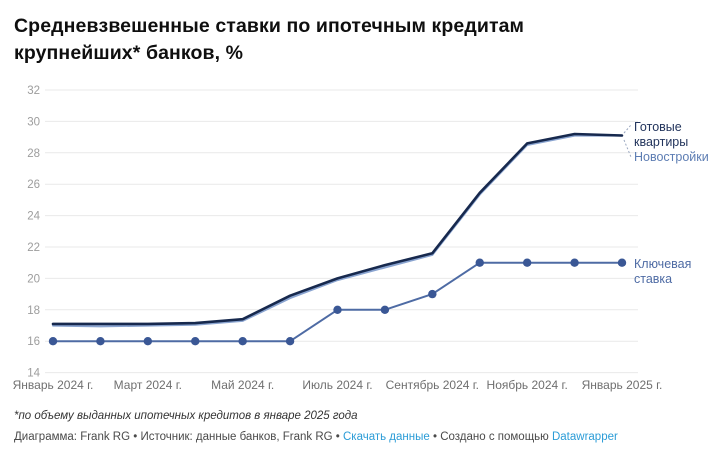 This screenshot has width=713, height=462. Describe the element at coordinates (490, 437) in the screenshot. I see `footer-created-with: • Создано с помощью` at that location.